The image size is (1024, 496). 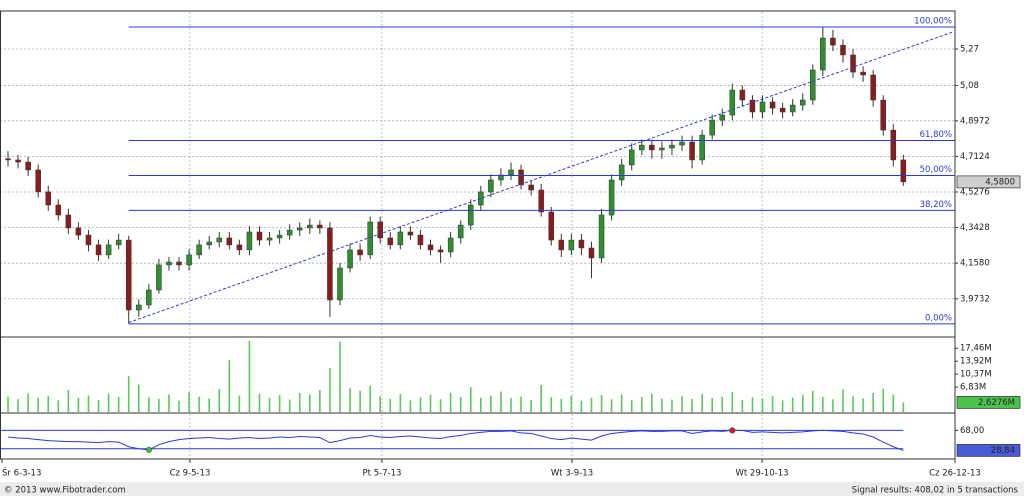 I want to click on x-tick-label: Wt 29-10-13, so click(x=761, y=474).